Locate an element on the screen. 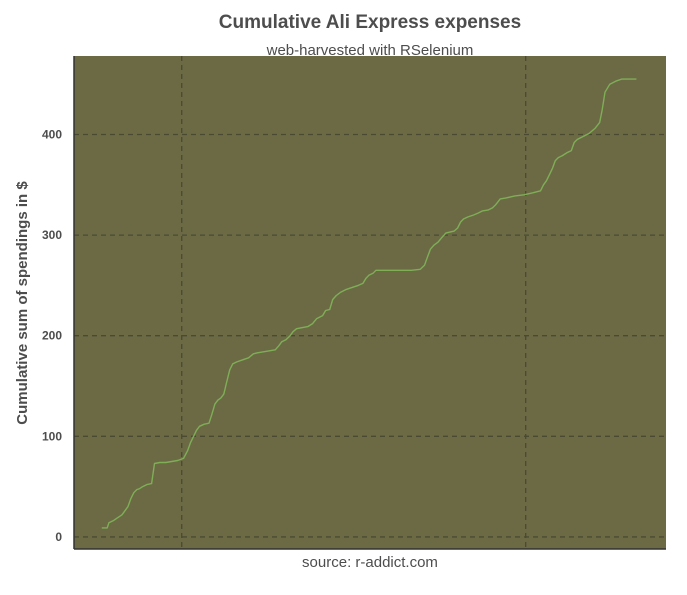  y-tick-label-0: 0 is located at coordinates (58, 537).